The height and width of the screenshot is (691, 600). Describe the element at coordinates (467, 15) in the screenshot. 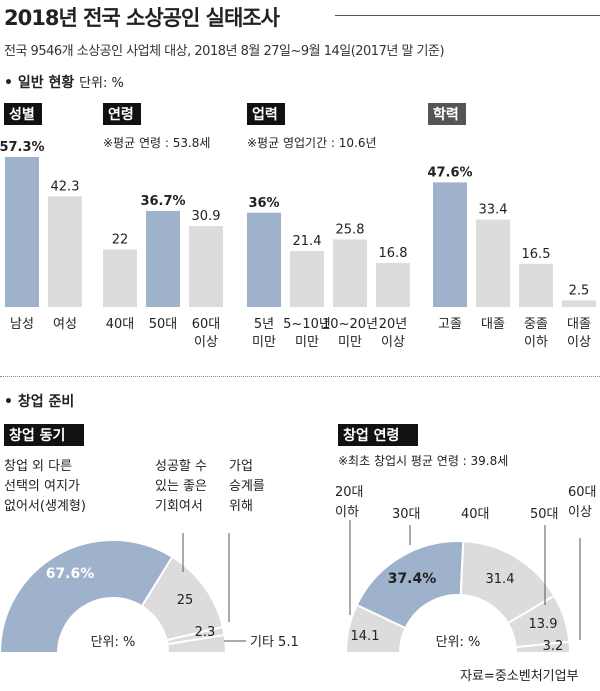

I see `title-rule` at that location.